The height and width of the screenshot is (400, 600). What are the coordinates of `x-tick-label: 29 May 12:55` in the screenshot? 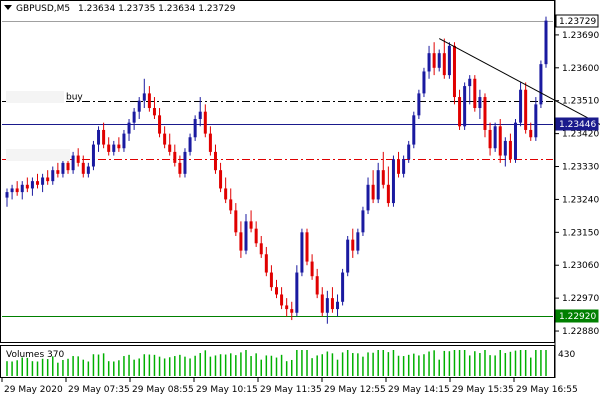 It's located at (355, 390).